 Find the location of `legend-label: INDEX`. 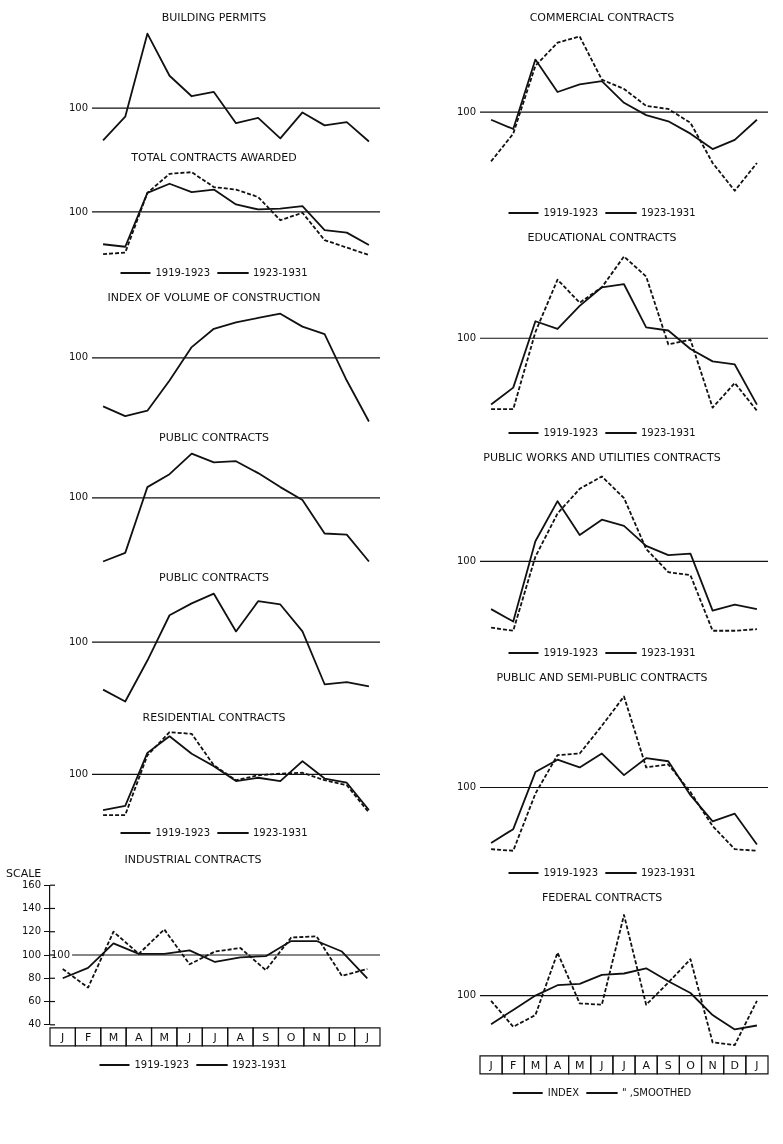

legend-label: INDEX is located at coordinates (563, 1092).